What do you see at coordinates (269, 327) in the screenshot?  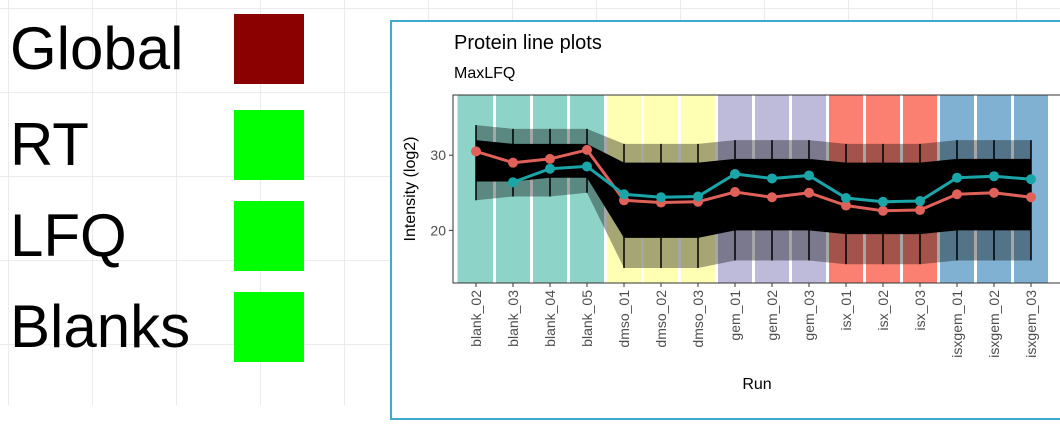 I see `legend-swatch-blanks` at bounding box center [269, 327].